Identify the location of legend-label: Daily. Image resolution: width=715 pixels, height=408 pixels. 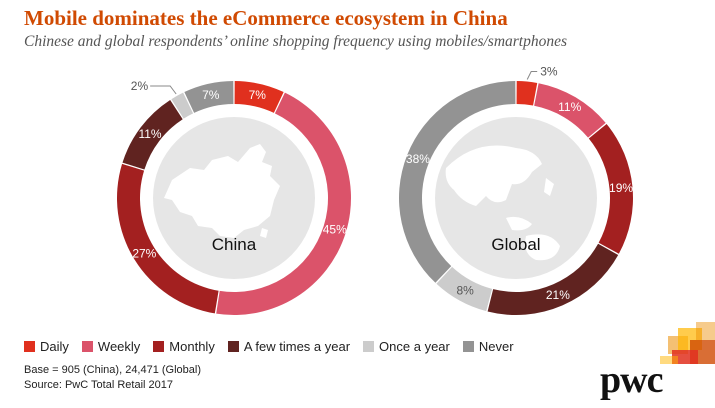
(54, 346).